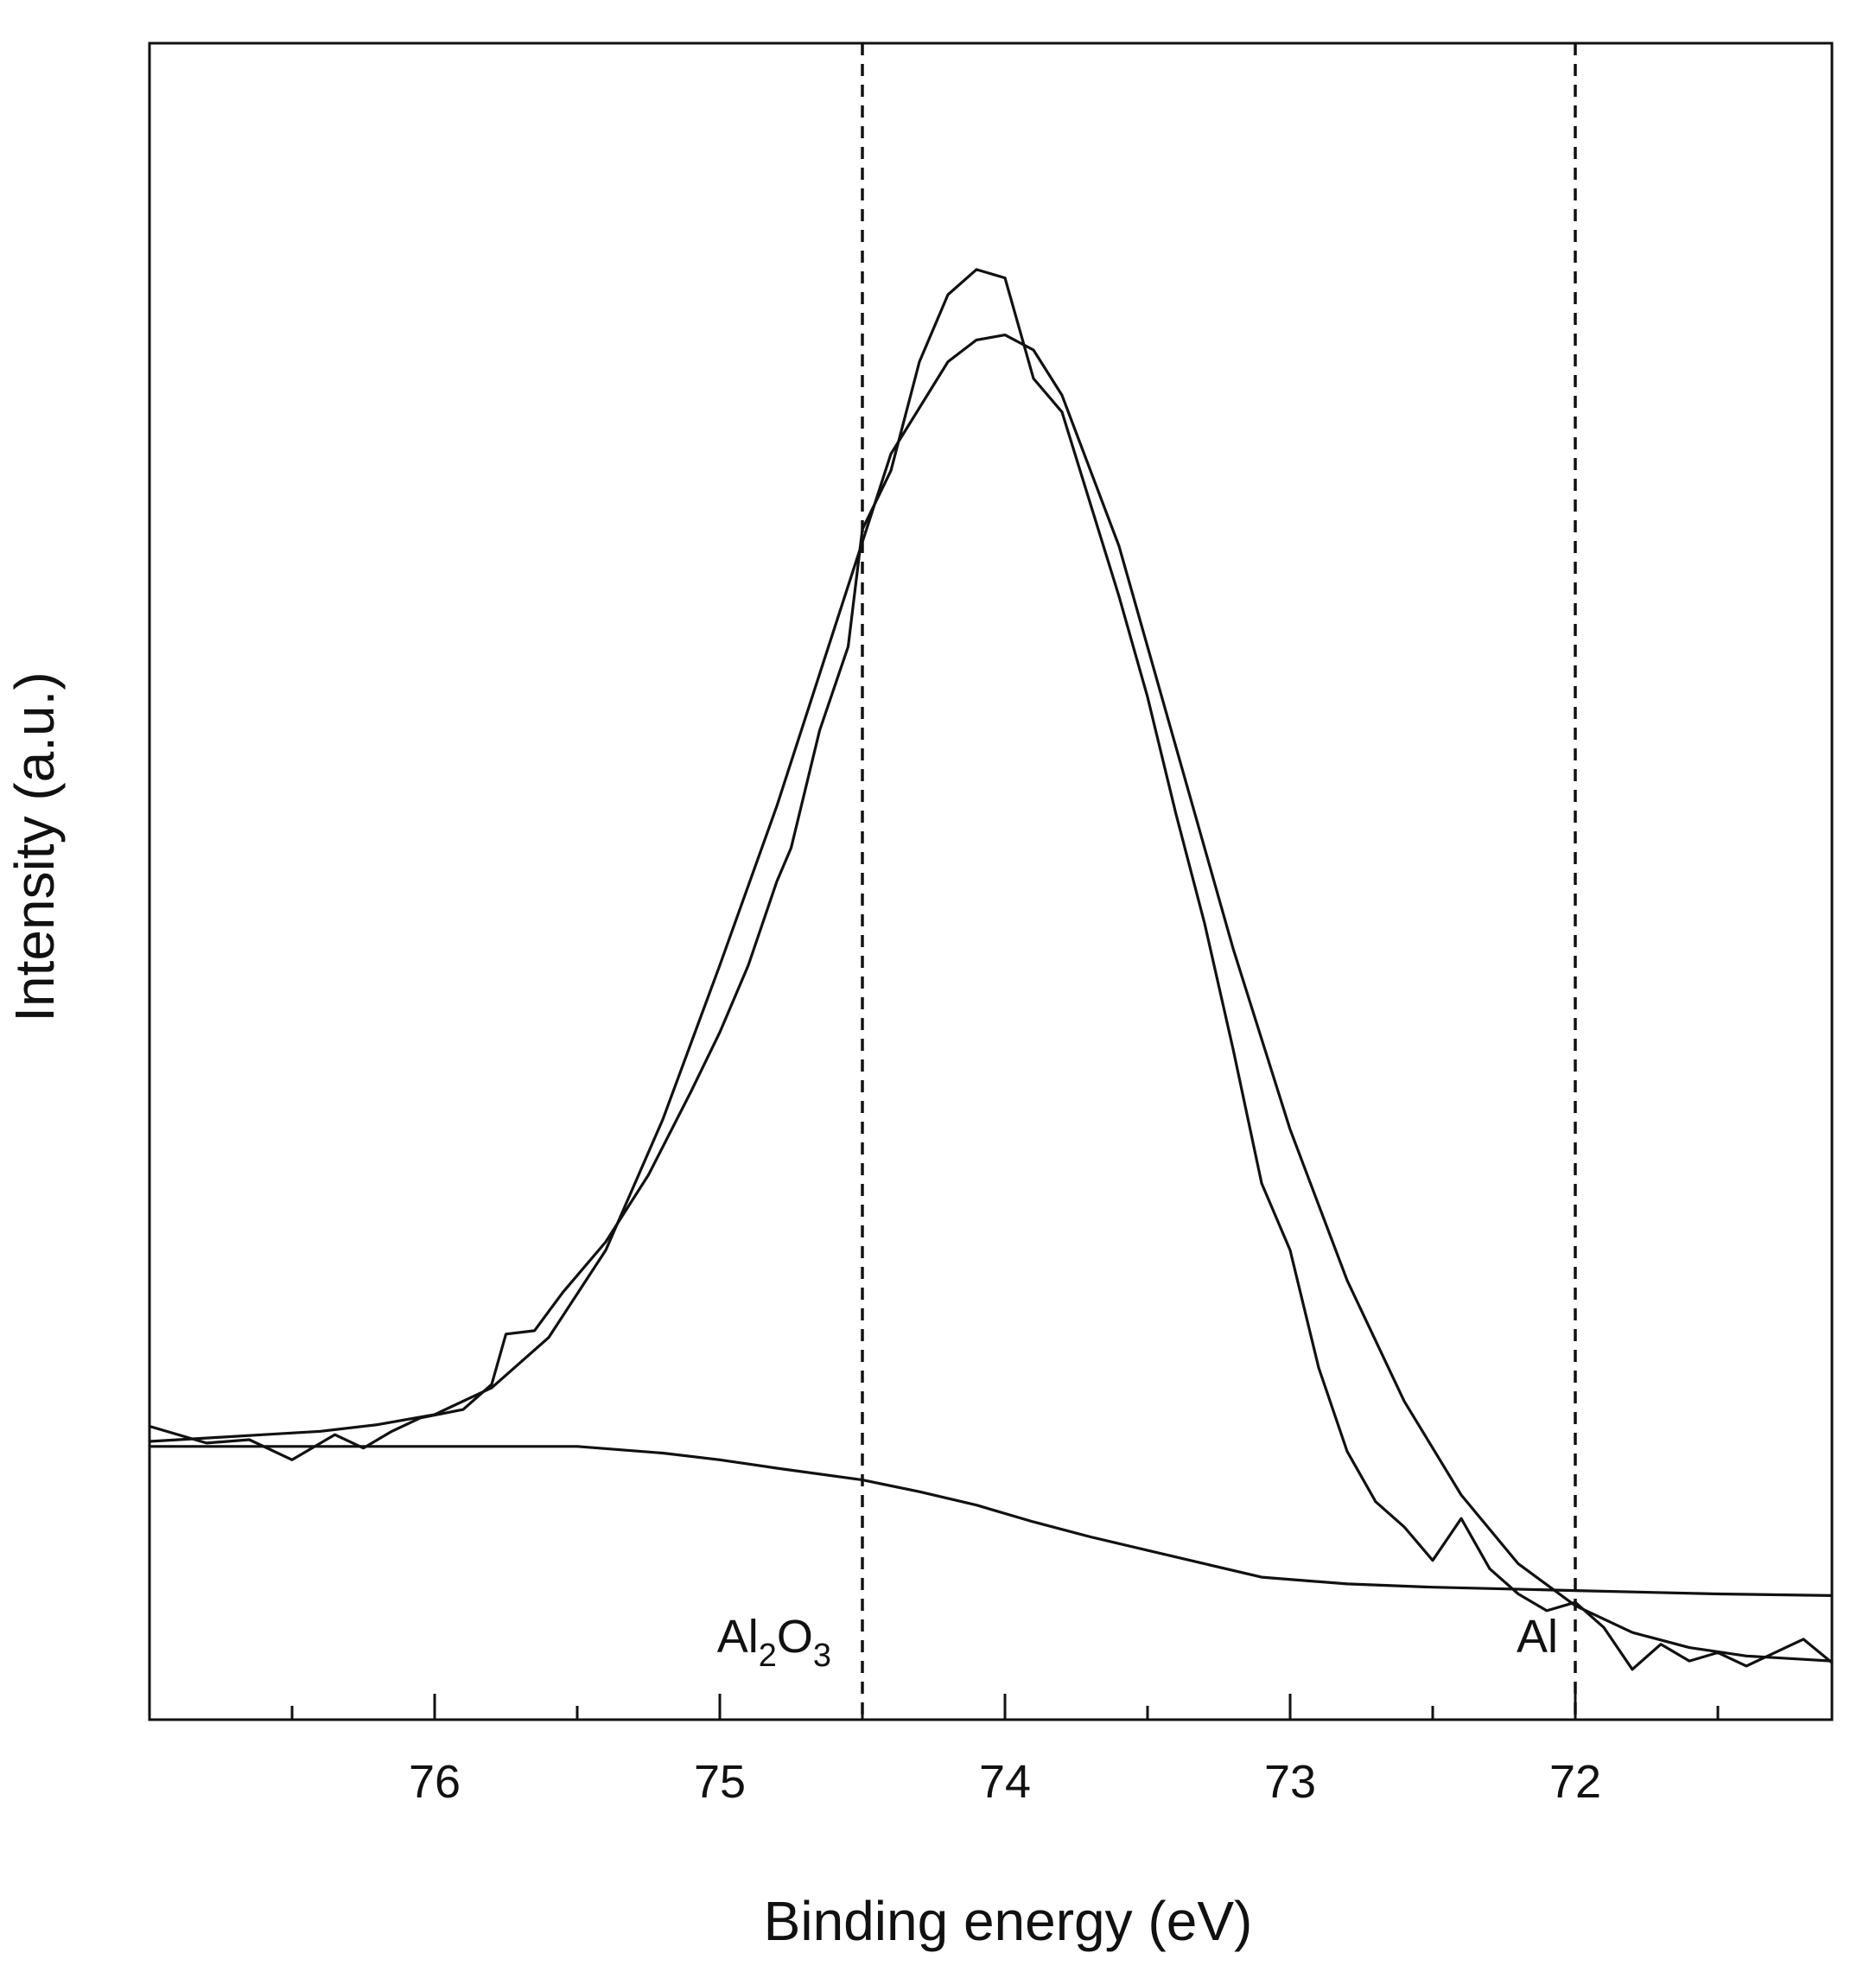  Describe the element at coordinates (738, 1637) in the screenshot. I see `annotation-al2o3-al: Al` at that location.